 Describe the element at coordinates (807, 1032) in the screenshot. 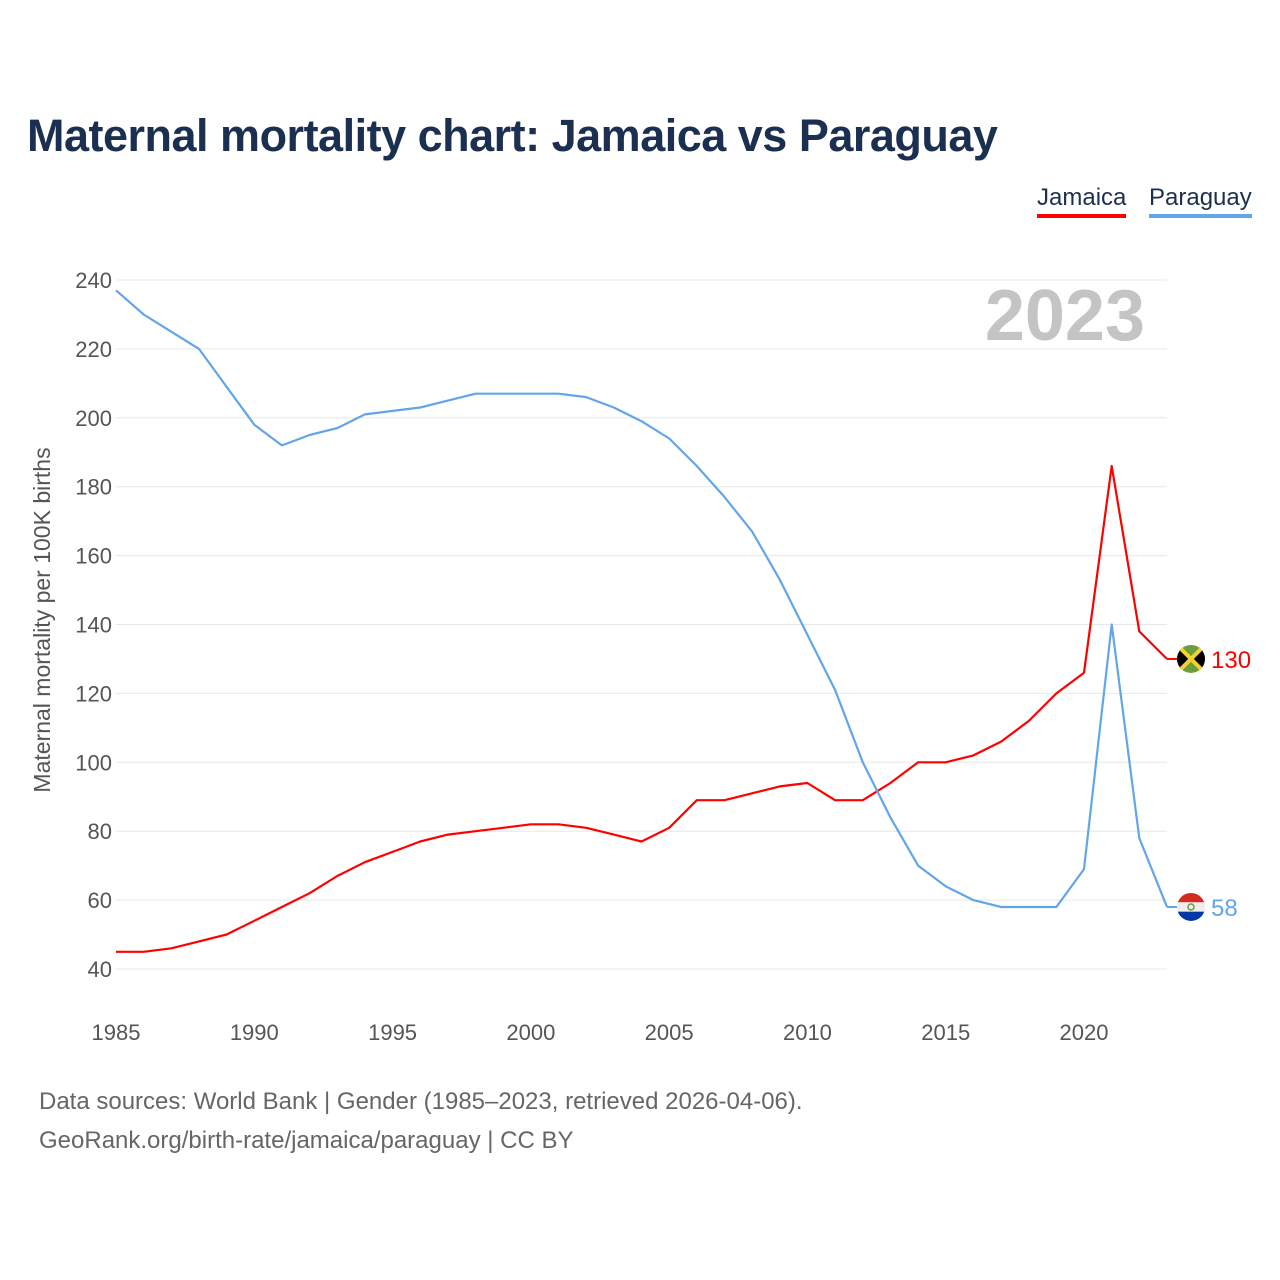

I see `x-tick-label: 2010` at that location.